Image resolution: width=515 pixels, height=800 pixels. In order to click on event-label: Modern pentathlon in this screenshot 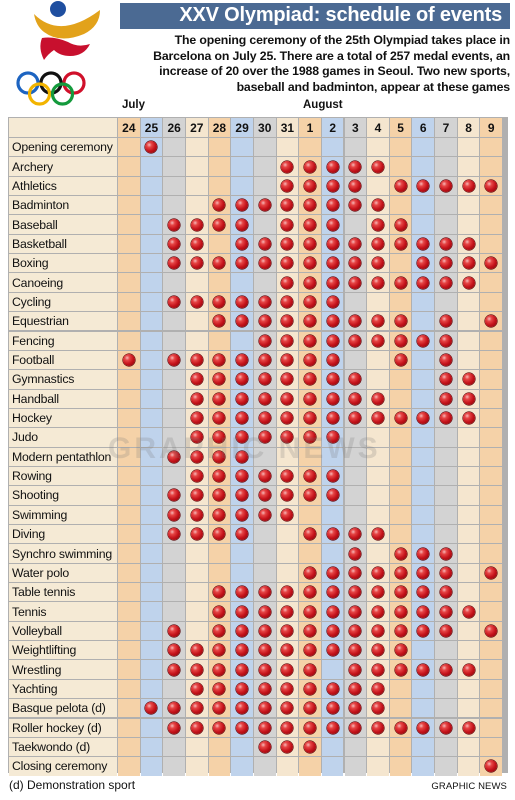, I will do `click(63, 456)`.